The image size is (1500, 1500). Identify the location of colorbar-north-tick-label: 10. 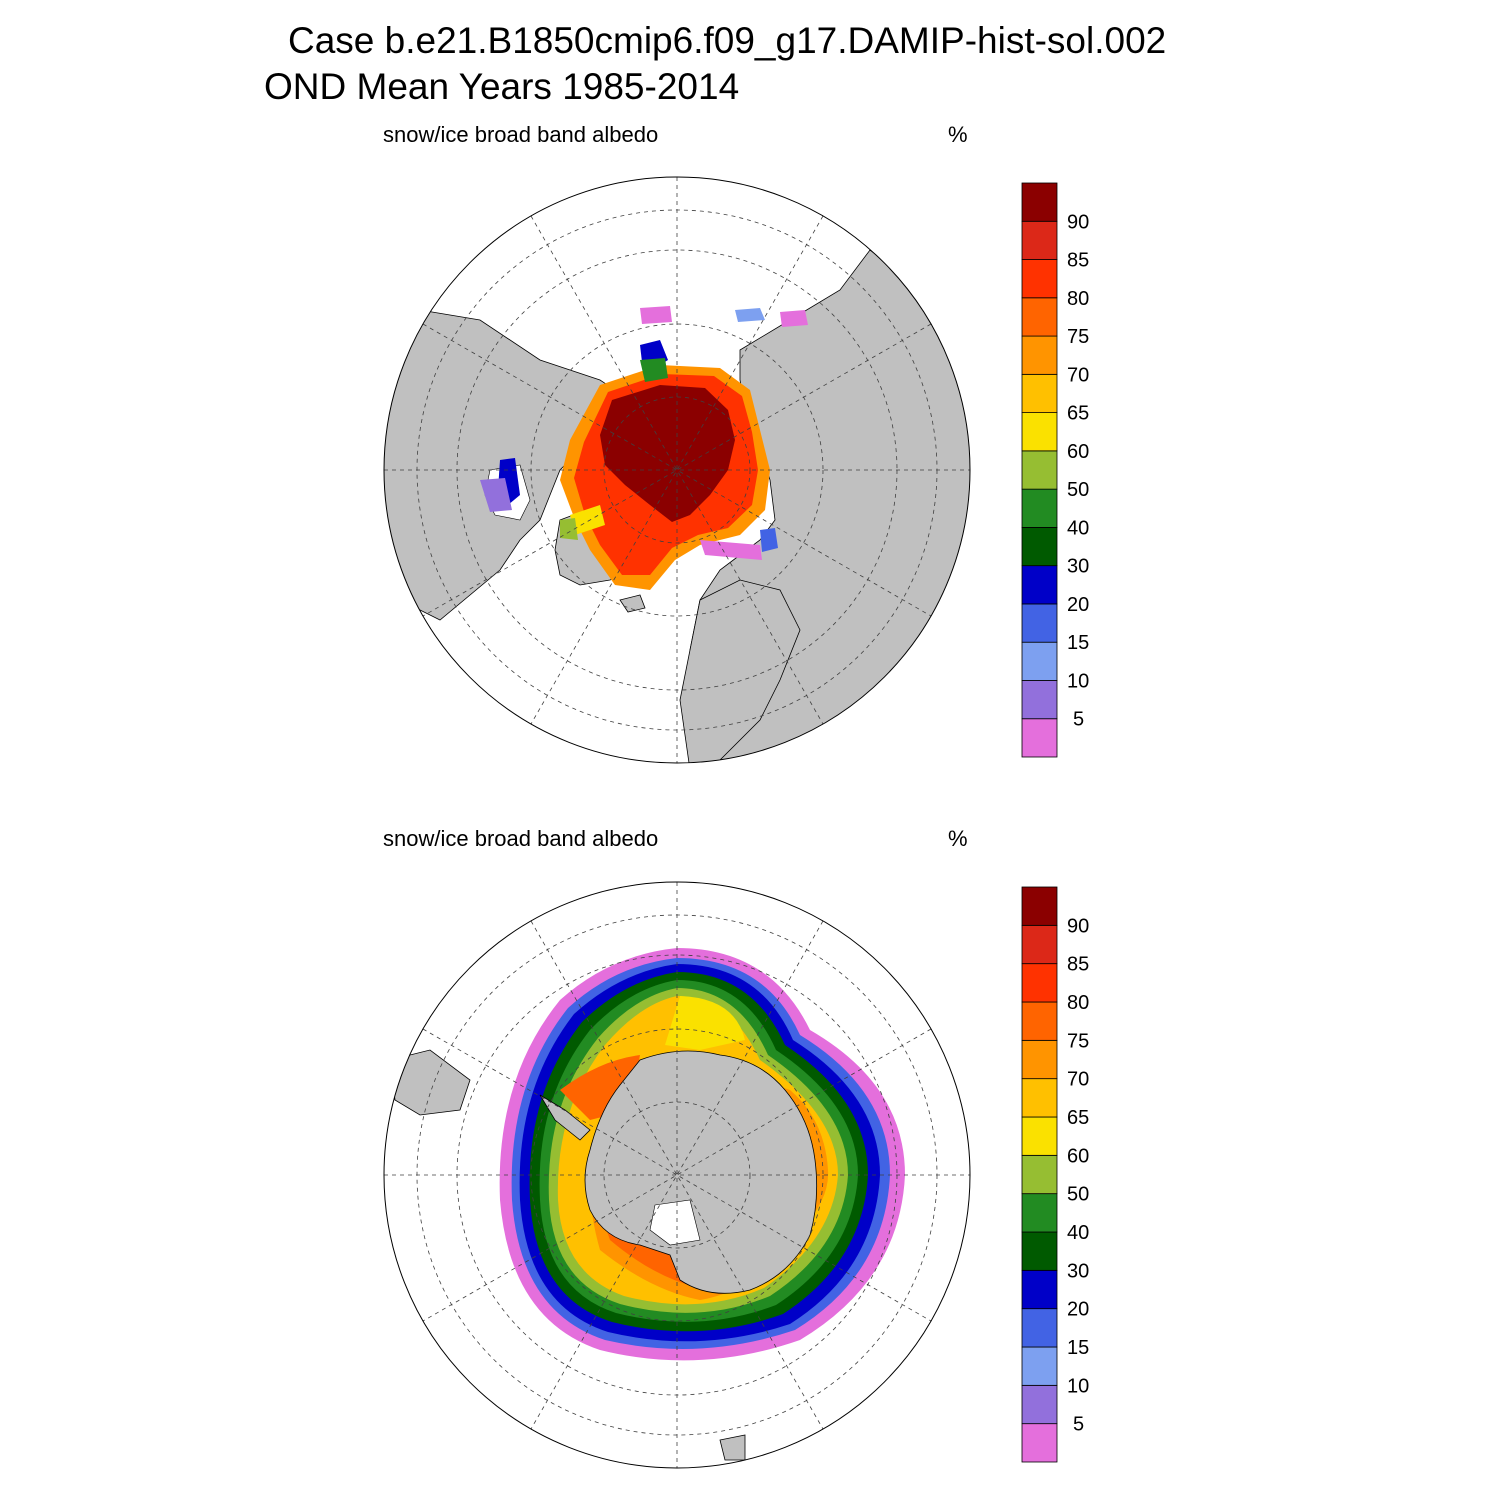
(1078, 681).